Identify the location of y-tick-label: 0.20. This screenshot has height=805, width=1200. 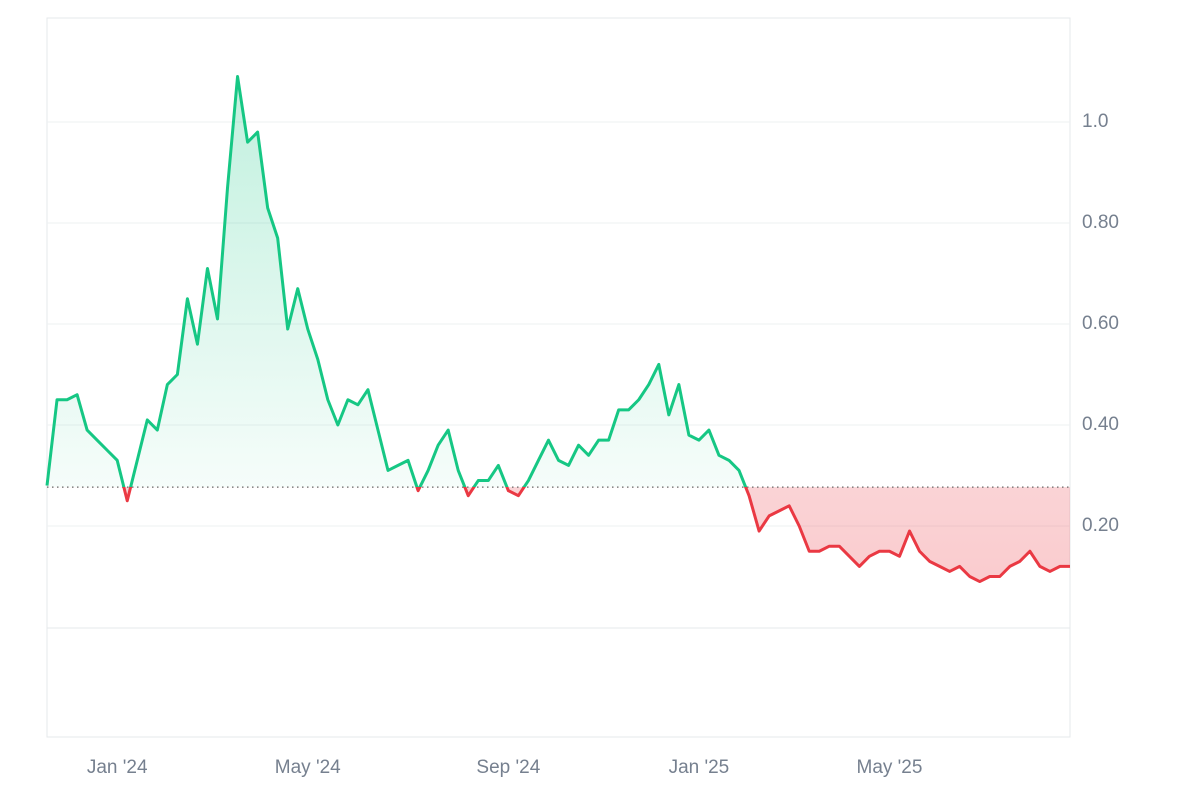
(1100, 525).